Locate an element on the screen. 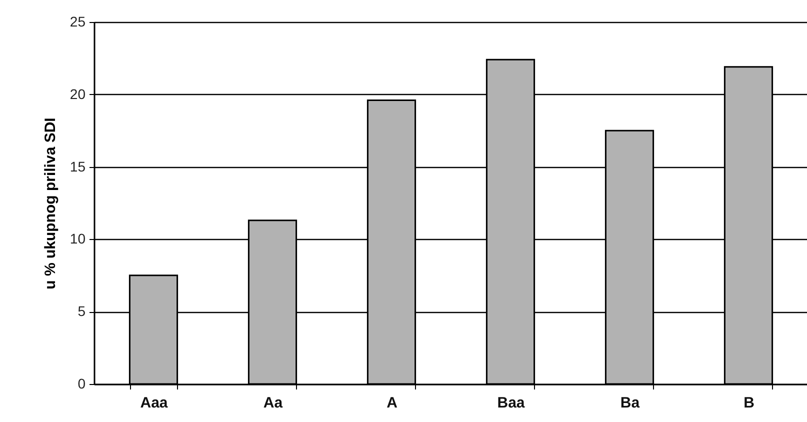 The height and width of the screenshot is (422, 807). x-tick-label: Aaa is located at coordinates (154, 403).